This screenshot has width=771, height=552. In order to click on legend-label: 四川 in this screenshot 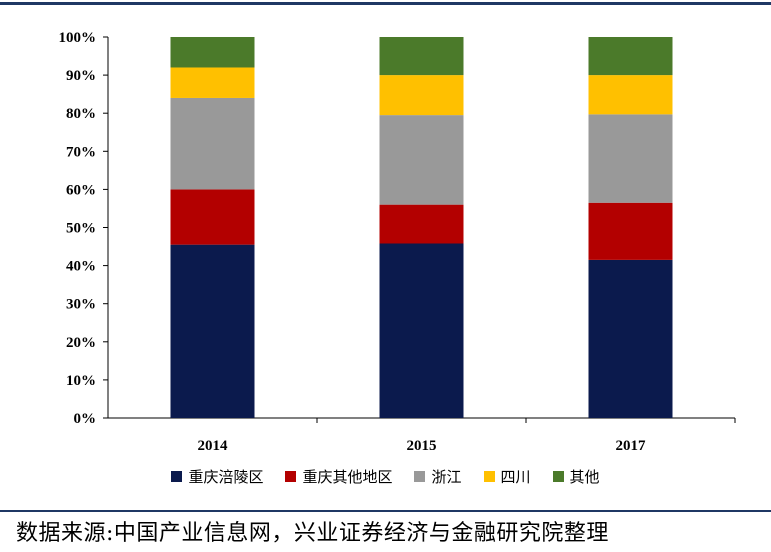, I will do `click(515, 477)`.